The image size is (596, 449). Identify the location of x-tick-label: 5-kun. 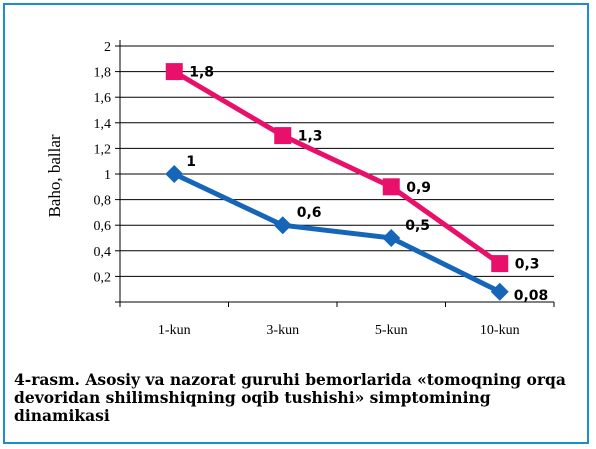
(391, 330).